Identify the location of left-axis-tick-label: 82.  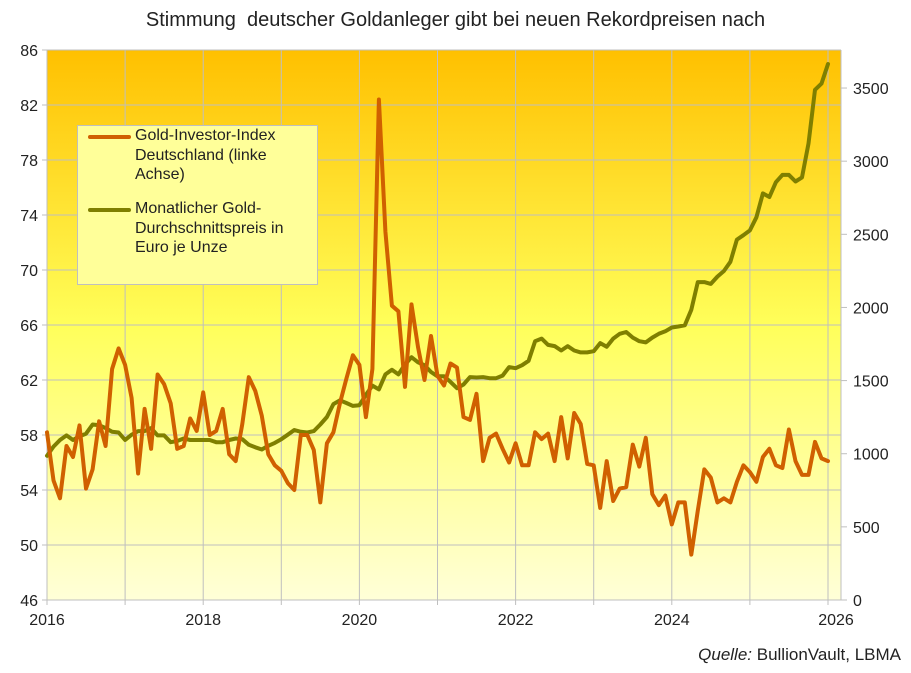
(29, 106).